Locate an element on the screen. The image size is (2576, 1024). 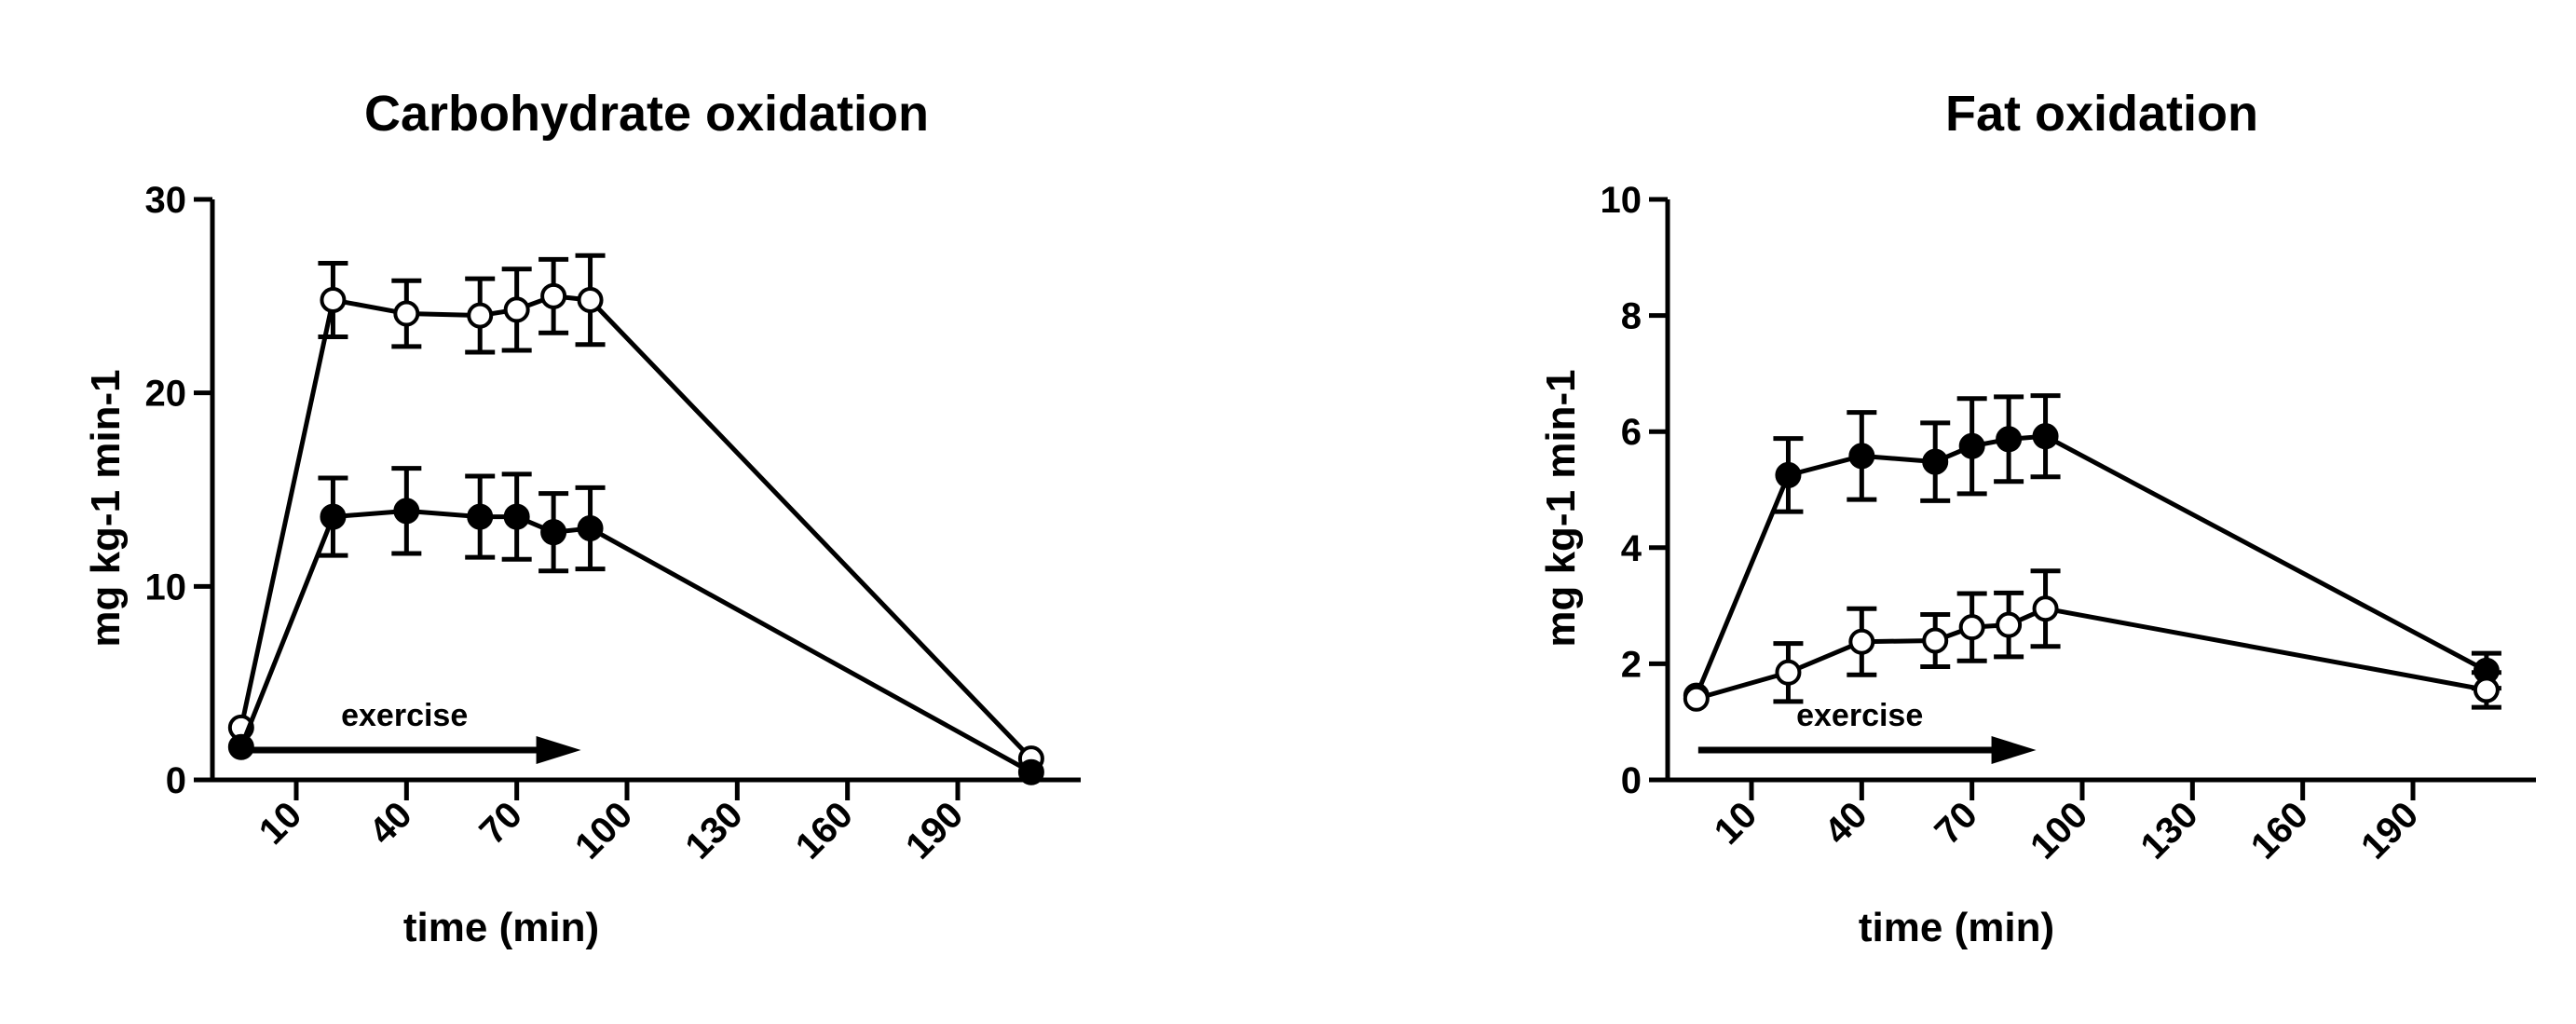
chart-title: Fat oxidation is located at coordinates (2101, 114).